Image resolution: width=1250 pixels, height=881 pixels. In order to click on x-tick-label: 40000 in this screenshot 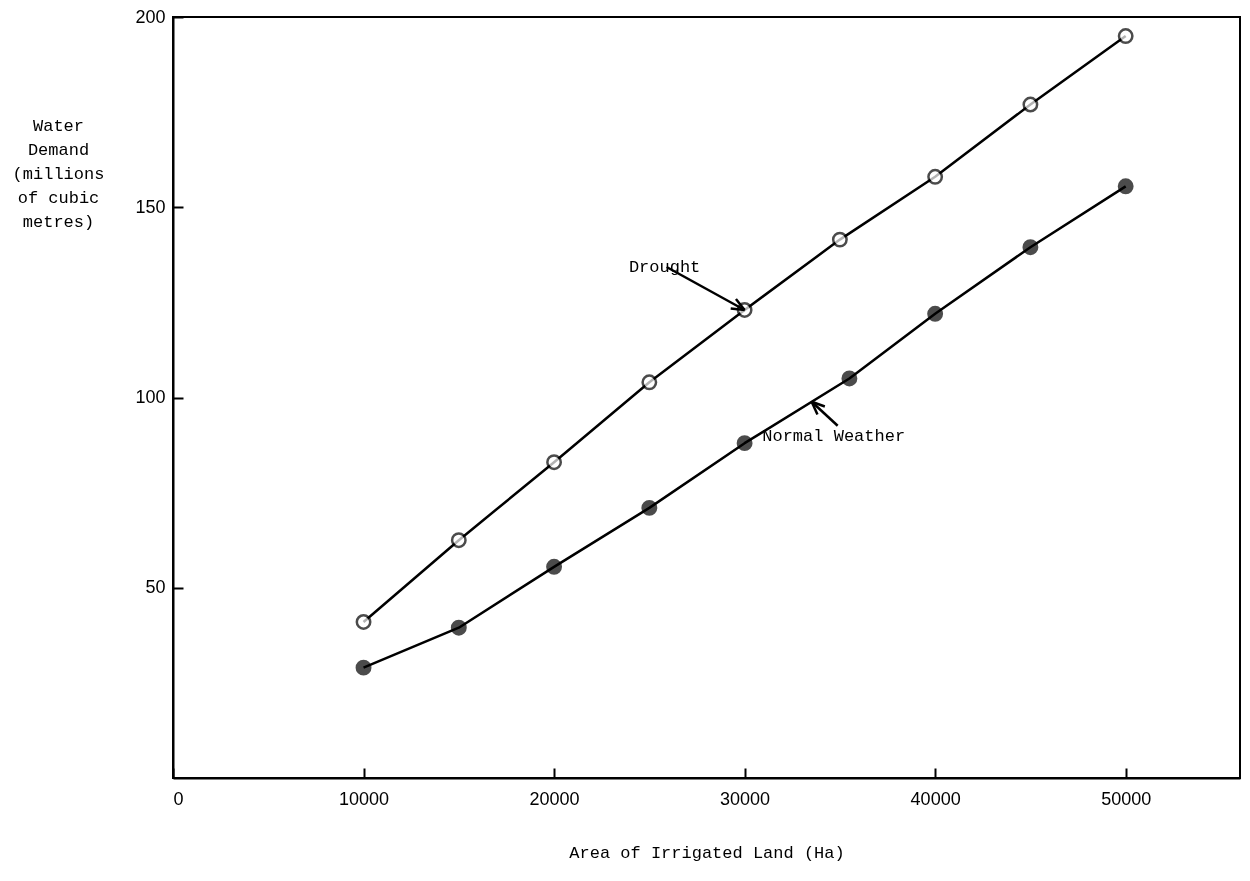, I will do `click(935, 798)`.